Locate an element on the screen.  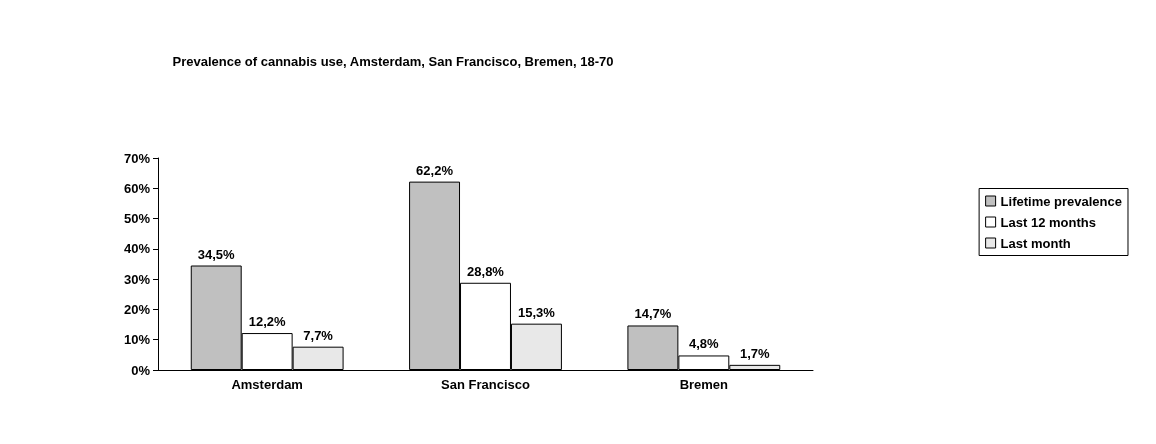
data-label: 12,2% is located at coordinates (267, 322).